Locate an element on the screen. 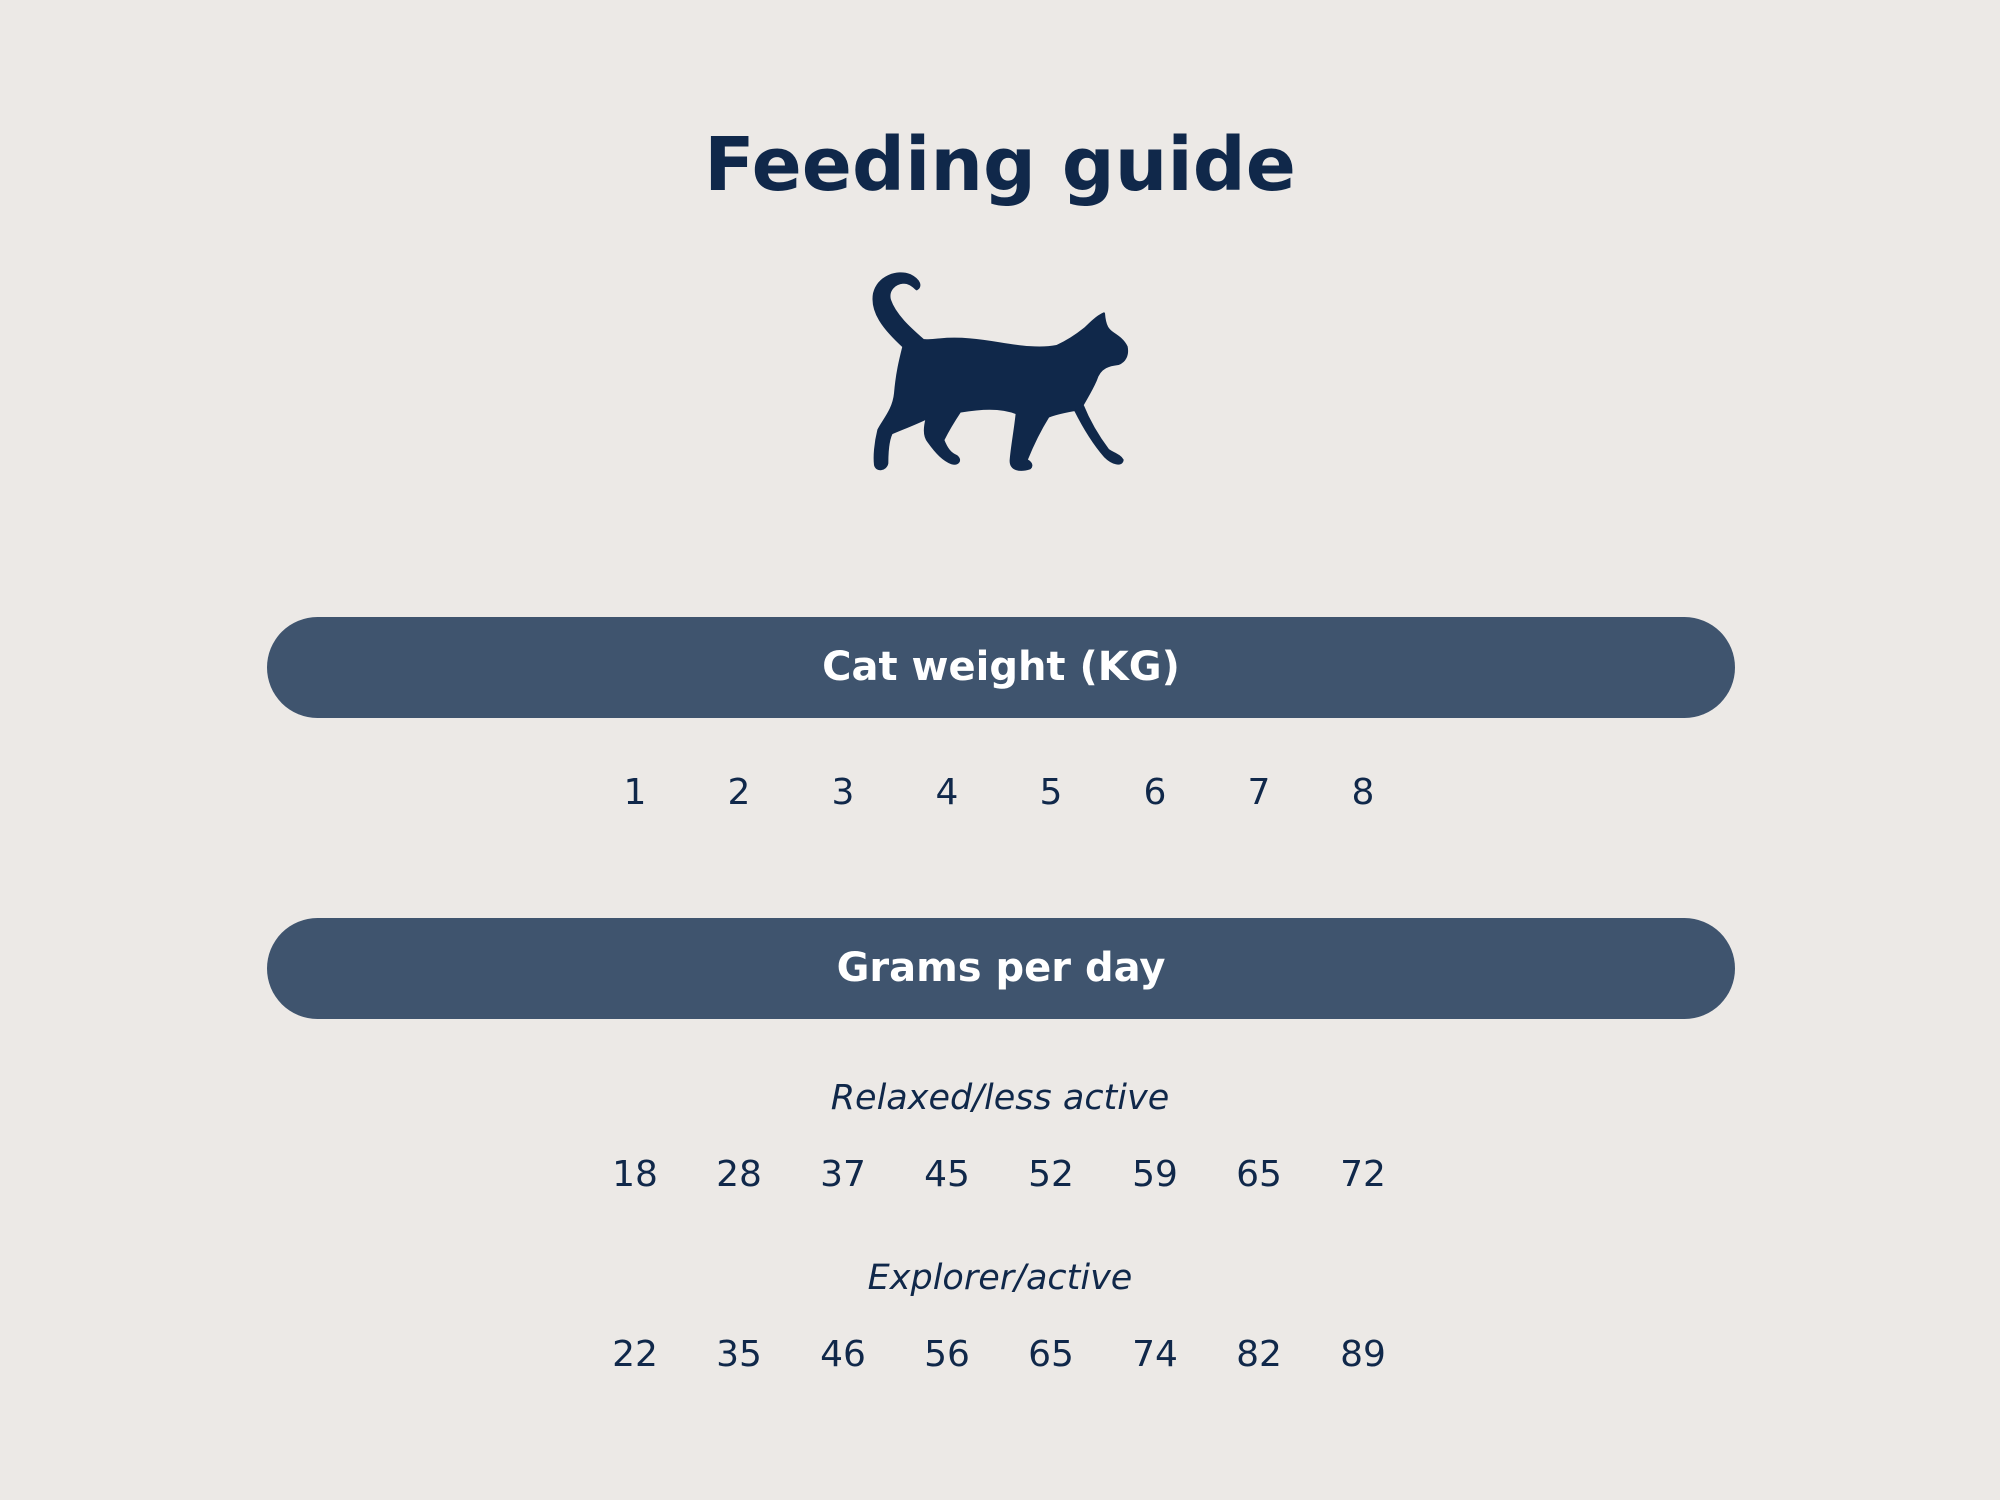 Image resolution: width=2000 pixels, height=1500 pixels. relaxed-value: 72 is located at coordinates (1363, 1174).